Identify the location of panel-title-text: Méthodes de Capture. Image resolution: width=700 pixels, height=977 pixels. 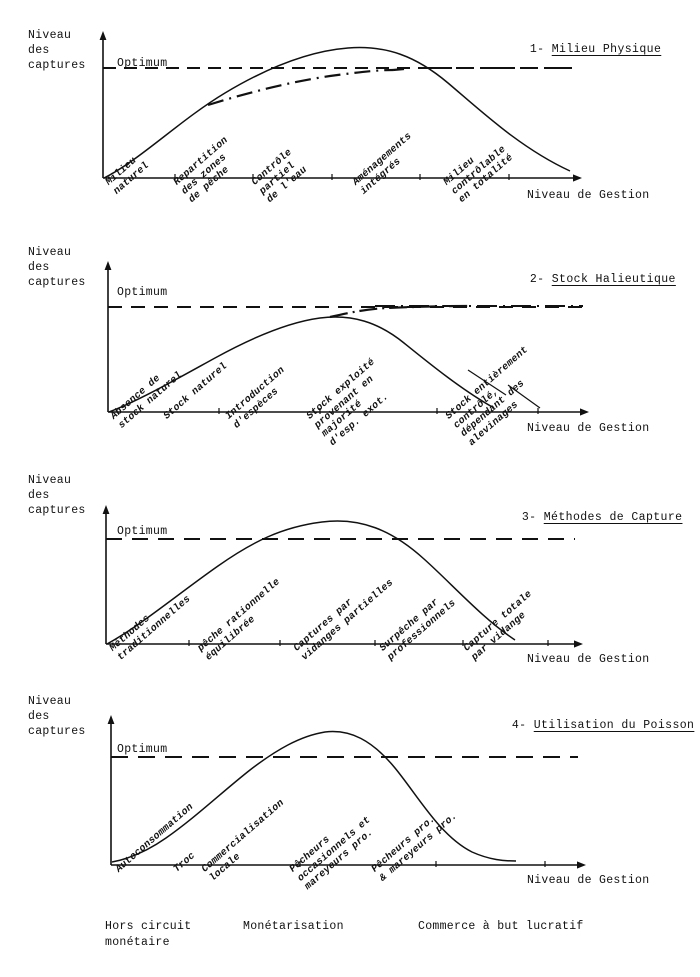
(613, 517).